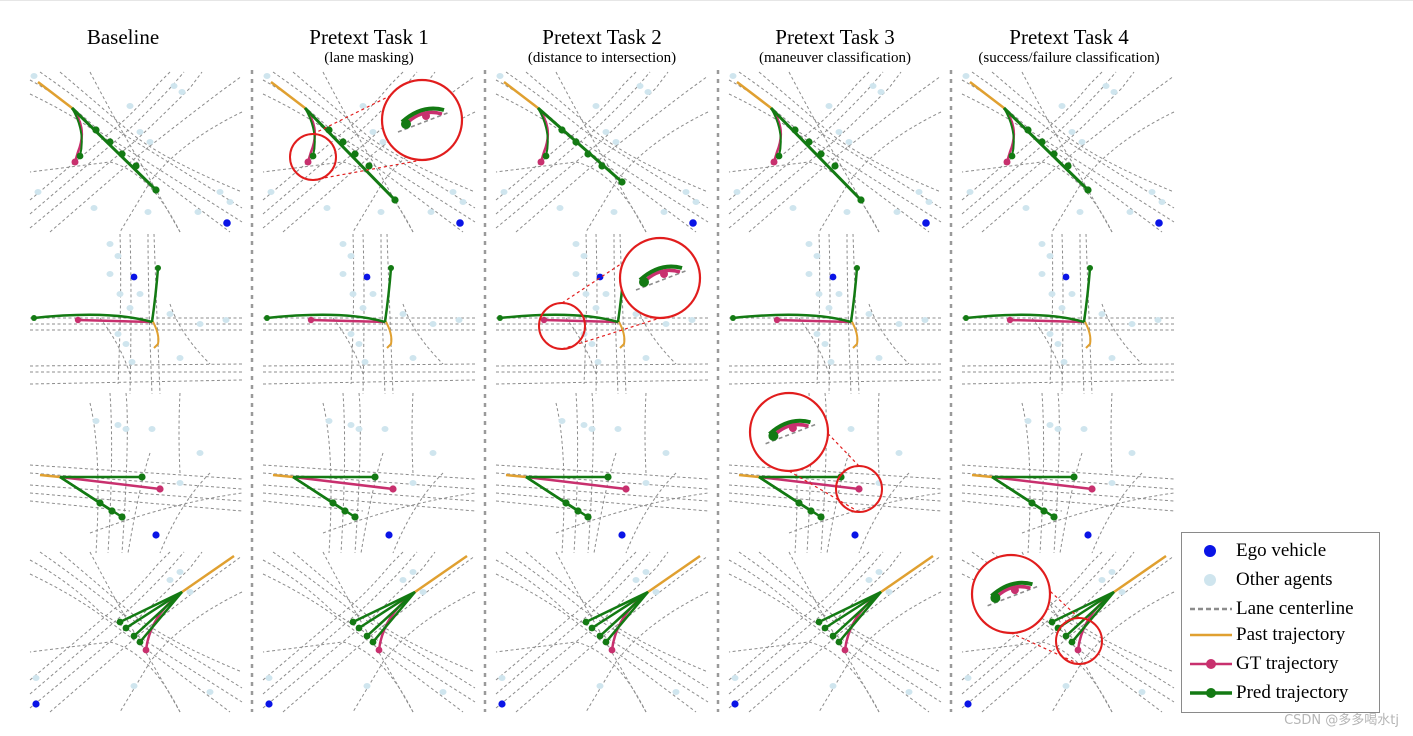 Image resolution: width=1413 pixels, height=736 pixels. I want to click on panel, so click(369, 473).